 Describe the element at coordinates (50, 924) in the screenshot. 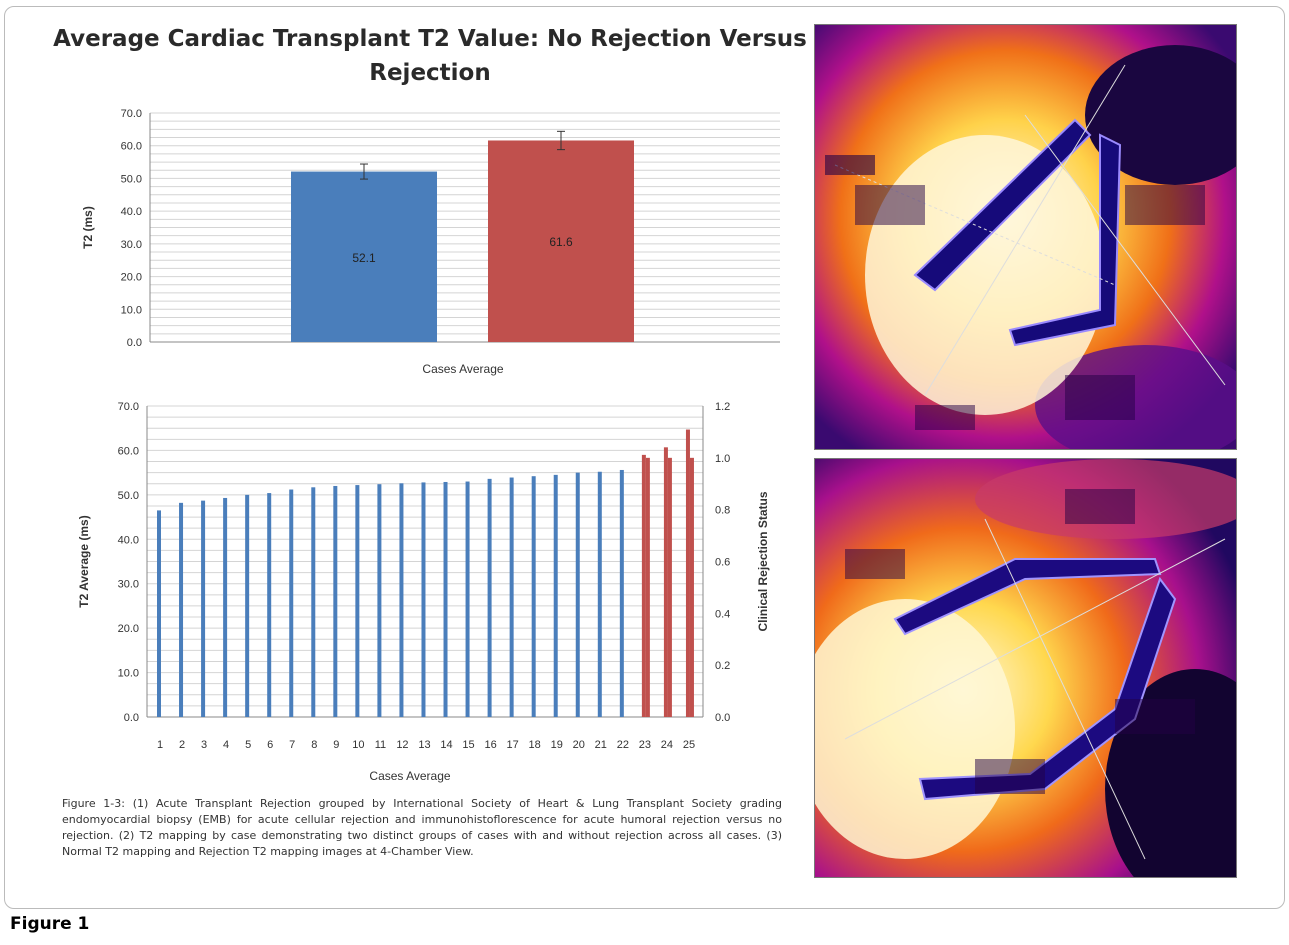

I see `figure-label: Figure 1` at that location.